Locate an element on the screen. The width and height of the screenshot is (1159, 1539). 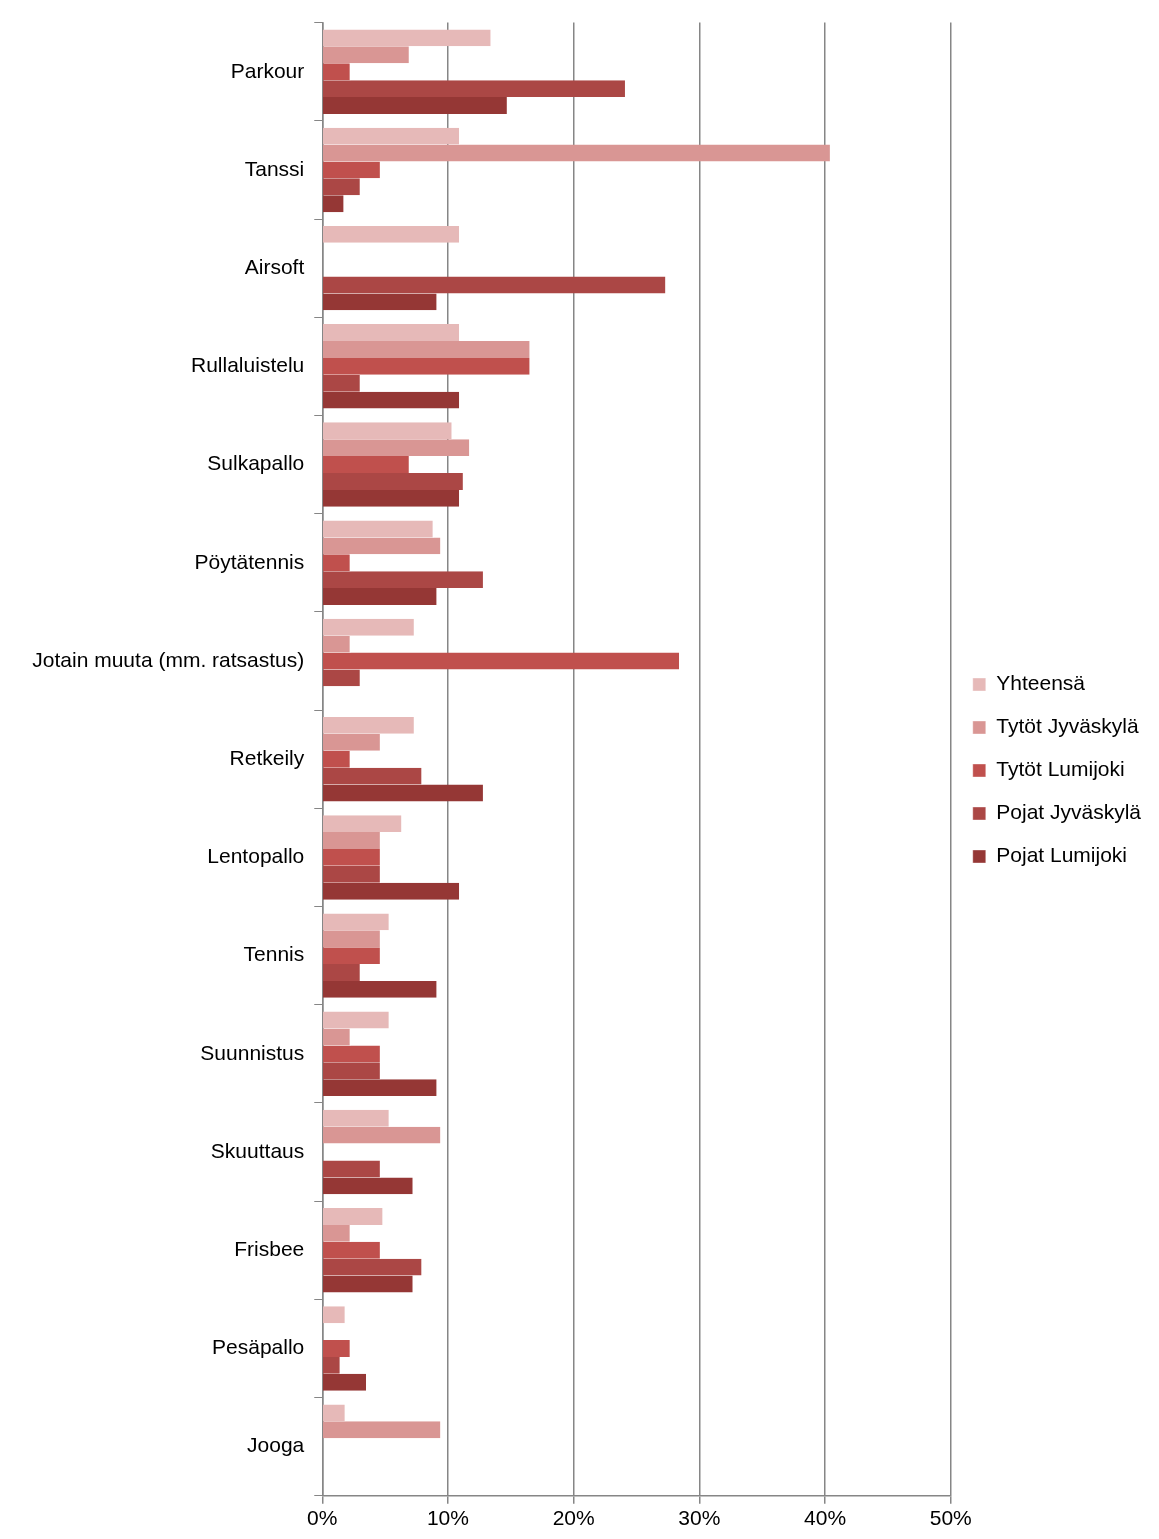
y-tick-label: Tennis is located at coordinates (274, 954).